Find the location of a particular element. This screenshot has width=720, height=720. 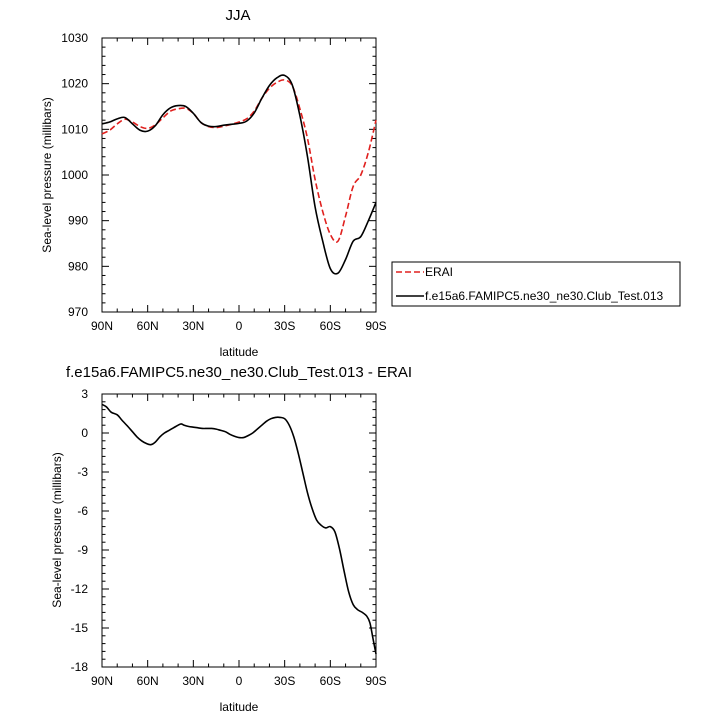

top-y-tick-label: 970 is located at coordinates (78, 312).